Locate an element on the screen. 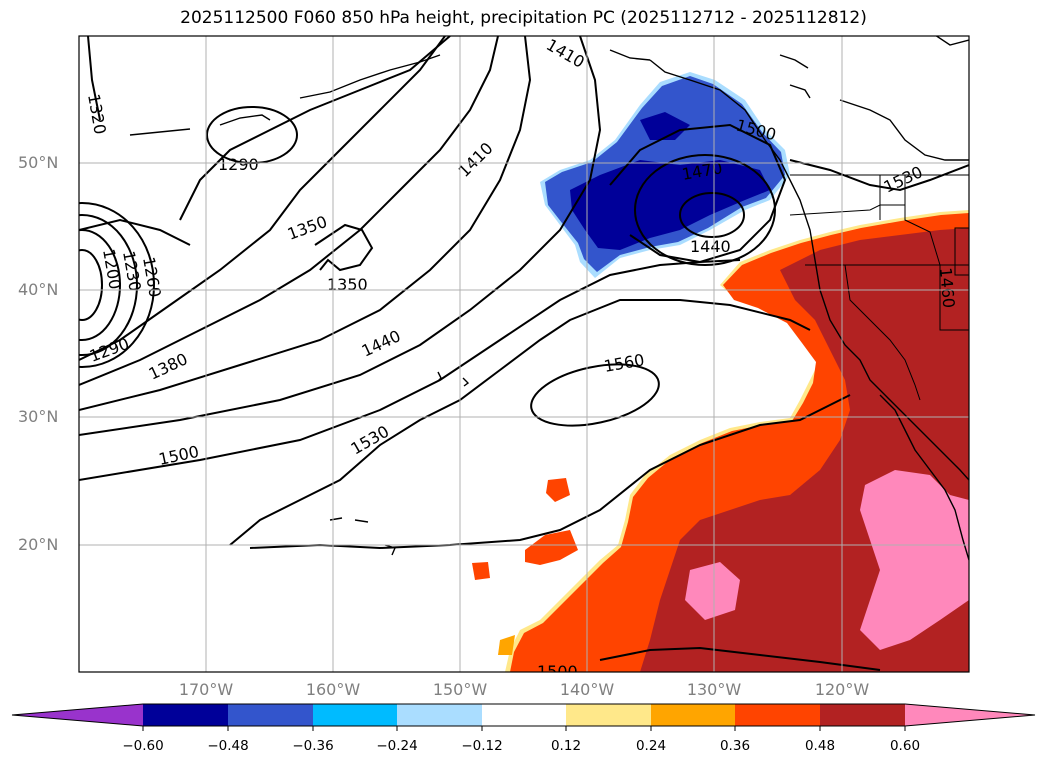 Image resolution: width=1047 pixels, height=765 pixels. colorbar is located at coordinates (523, 717).